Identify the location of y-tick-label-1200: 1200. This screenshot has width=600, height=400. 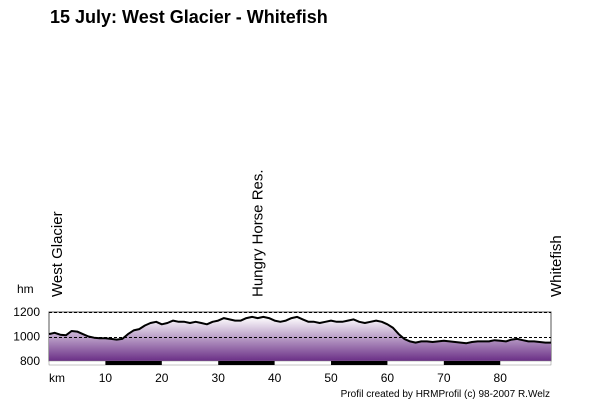
(26, 312).